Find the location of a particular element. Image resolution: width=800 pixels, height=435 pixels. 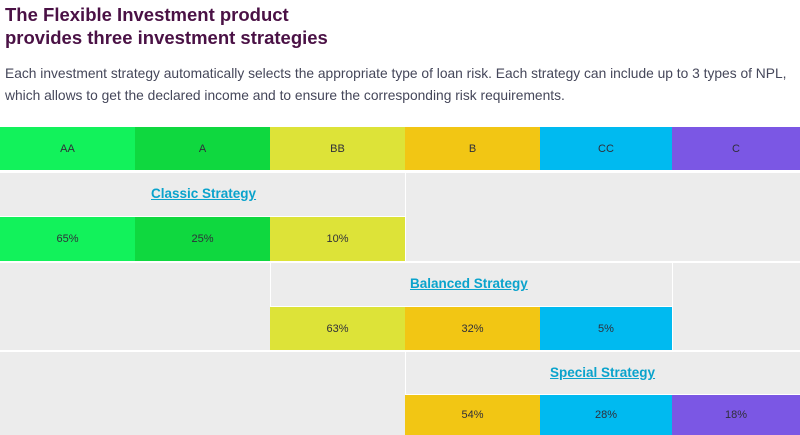

balanced-value-b: 32% is located at coordinates (472, 328).